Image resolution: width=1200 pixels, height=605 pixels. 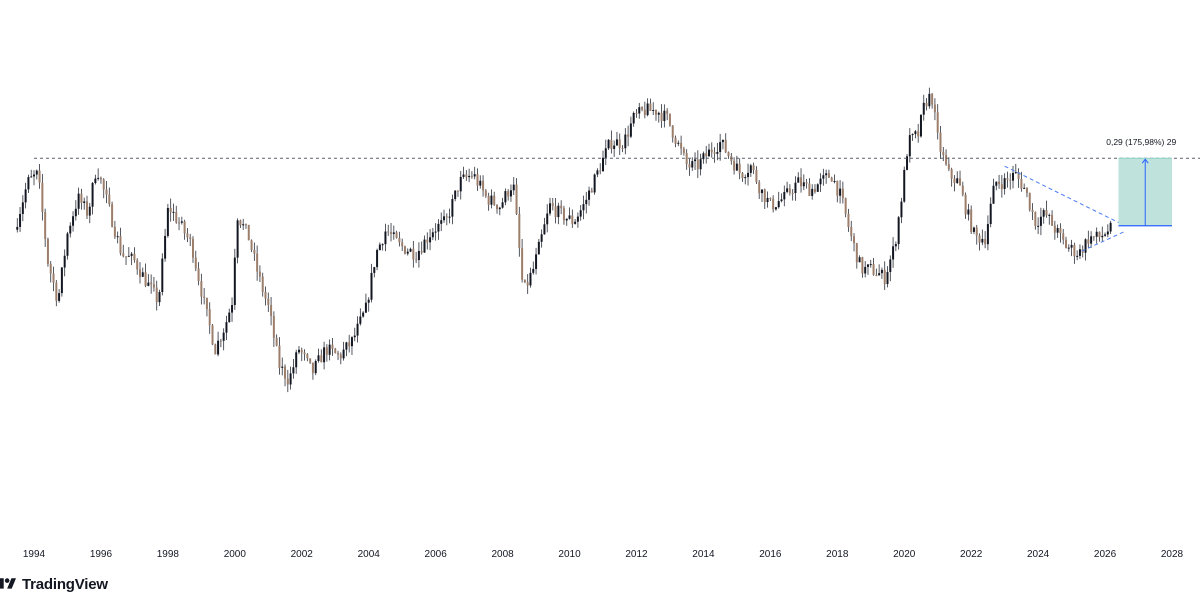 What do you see at coordinates (904, 554) in the screenshot?
I see `x-tick-label: 2020` at bounding box center [904, 554].